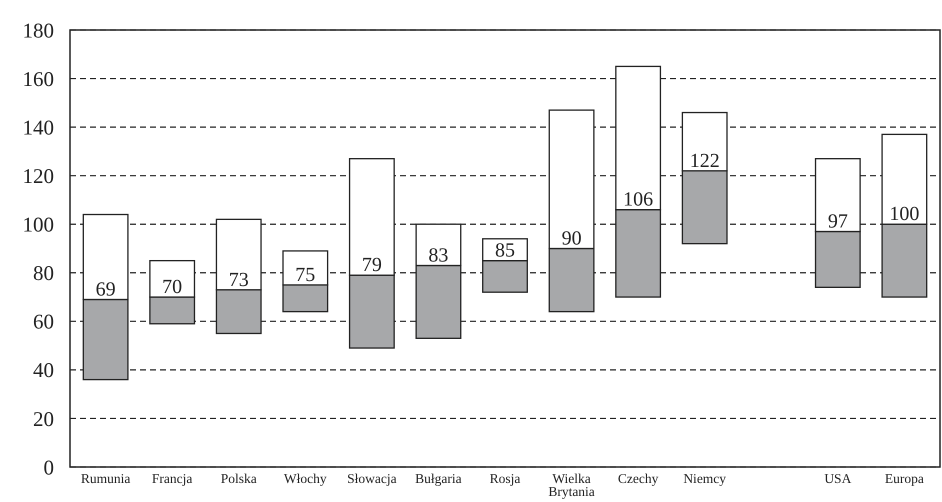  Describe the element at coordinates (505, 478) in the screenshot. I see `x-tick-label: Rosja` at that location.